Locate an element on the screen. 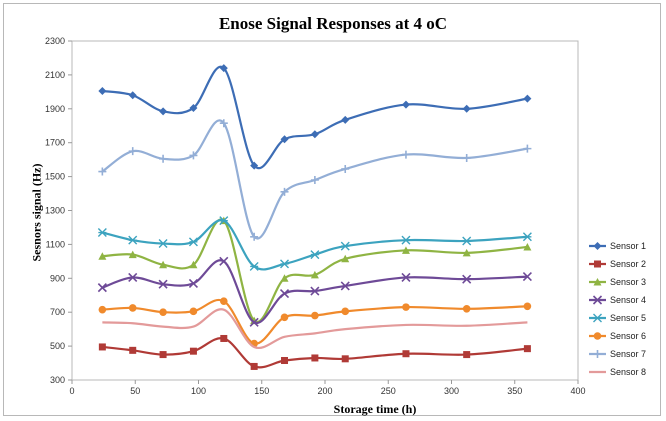  y-tick-label: 1100 is located at coordinates (55, 244).